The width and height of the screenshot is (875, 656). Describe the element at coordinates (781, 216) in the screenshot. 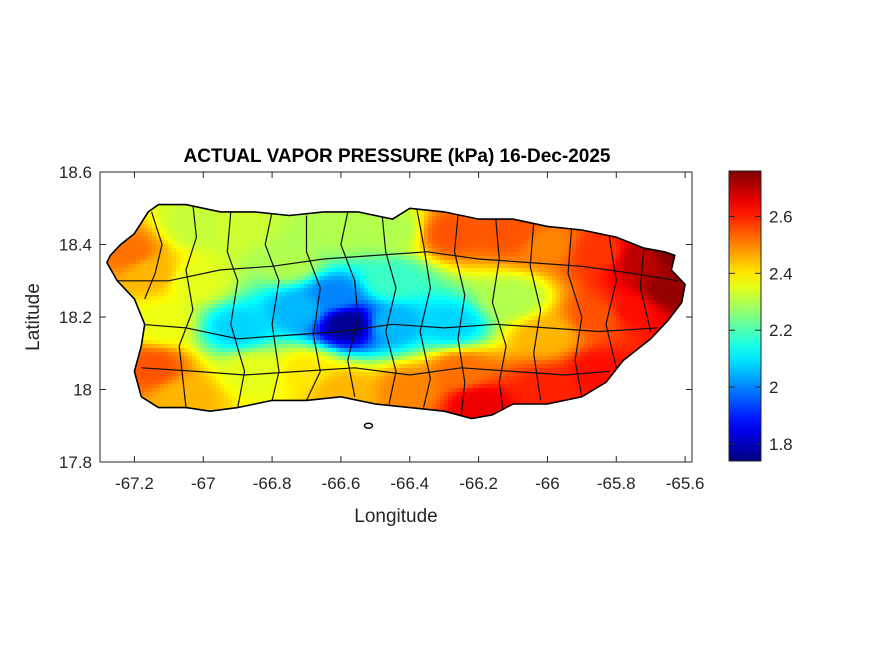

I see `colorbar-tick-label: 2.6` at that location.